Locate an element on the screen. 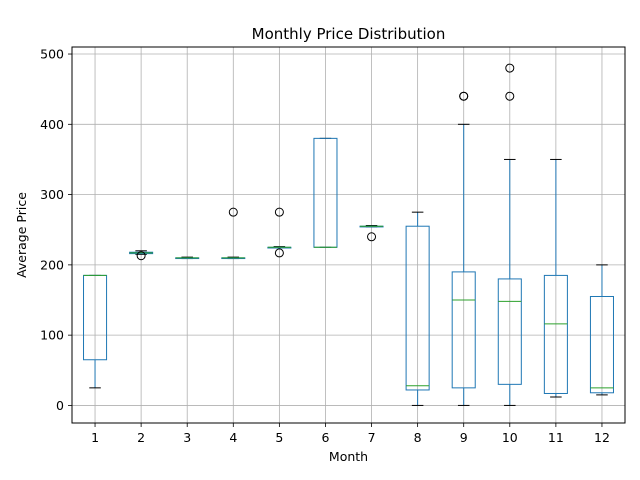 This screenshot has width=640, height=480. x-tick-label: 3 is located at coordinates (187, 437).